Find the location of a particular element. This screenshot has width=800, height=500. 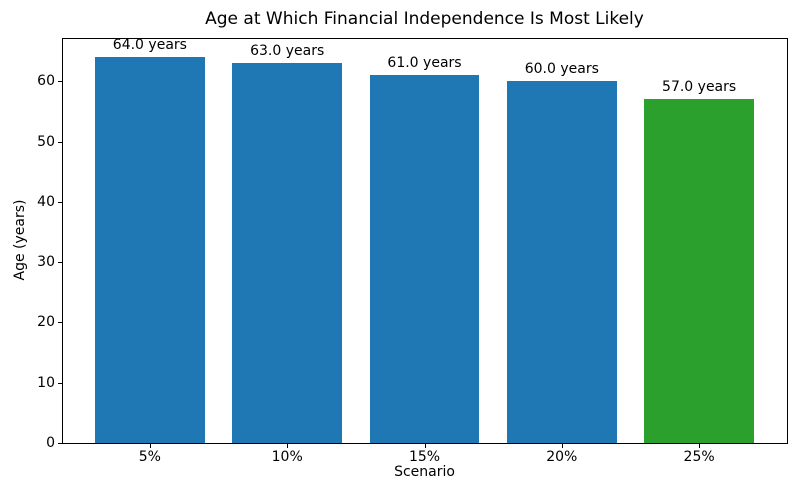

y-tick-label: 20 is located at coordinates (46, 322).